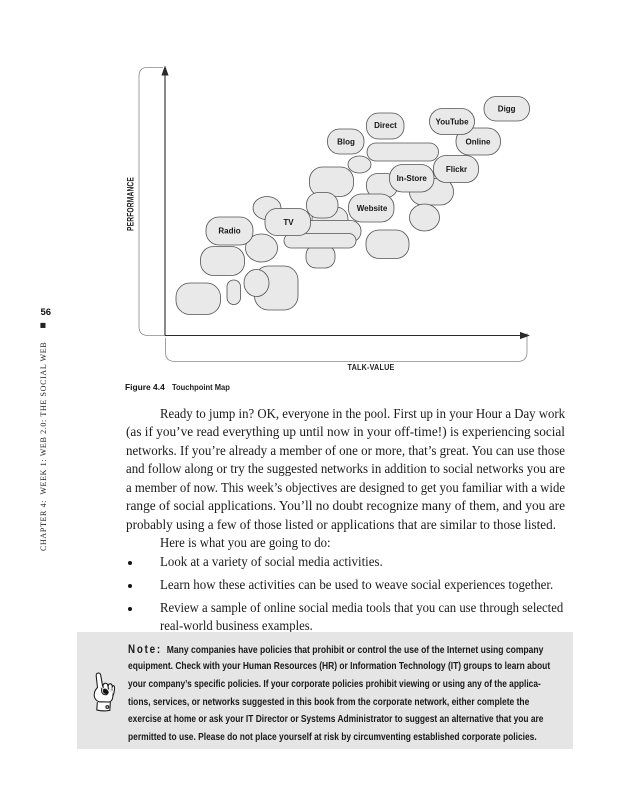  Describe the element at coordinates (131, 204) in the screenshot. I see `svg-text: PERFORMANCE` at that location.